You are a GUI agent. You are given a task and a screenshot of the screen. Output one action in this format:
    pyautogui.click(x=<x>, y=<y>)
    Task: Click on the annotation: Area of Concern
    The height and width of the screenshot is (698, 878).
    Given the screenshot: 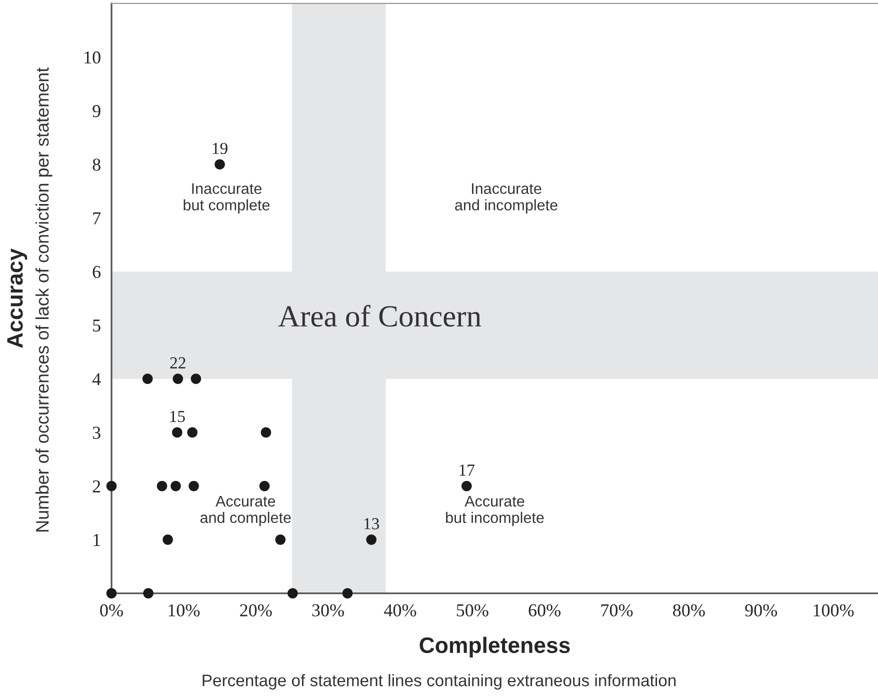 What is the action you would take?
    pyautogui.click(x=380, y=315)
    